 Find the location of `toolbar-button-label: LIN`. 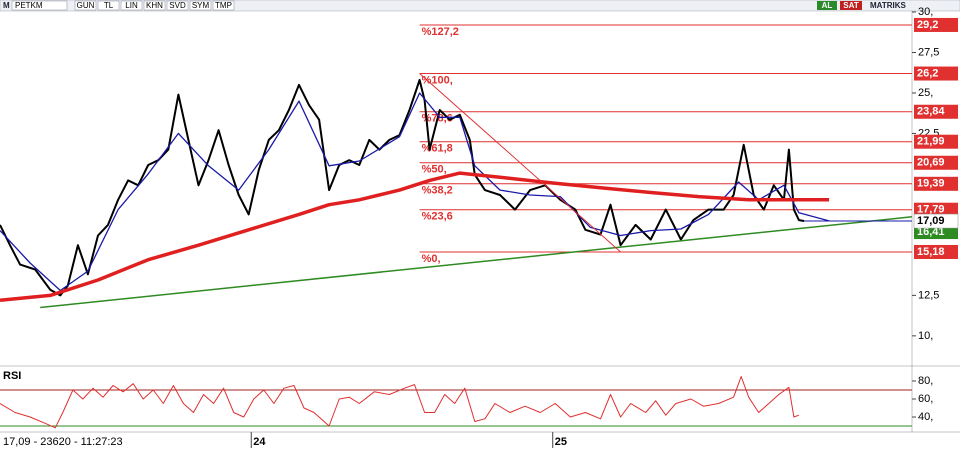

toolbar-button-label: LIN is located at coordinates (131, 5).